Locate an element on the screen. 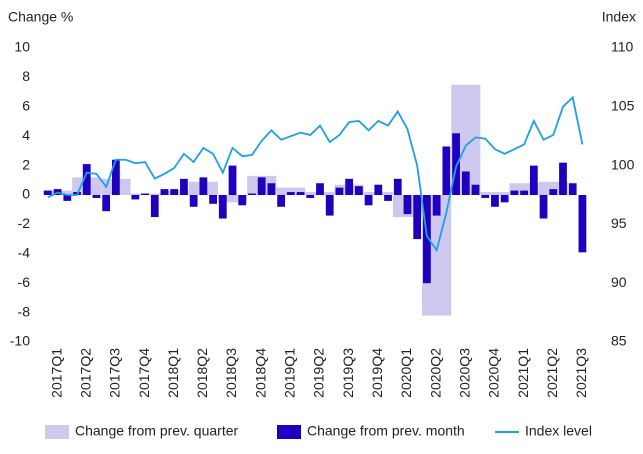  y-tick-label: 4 is located at coordinates (26, 135).